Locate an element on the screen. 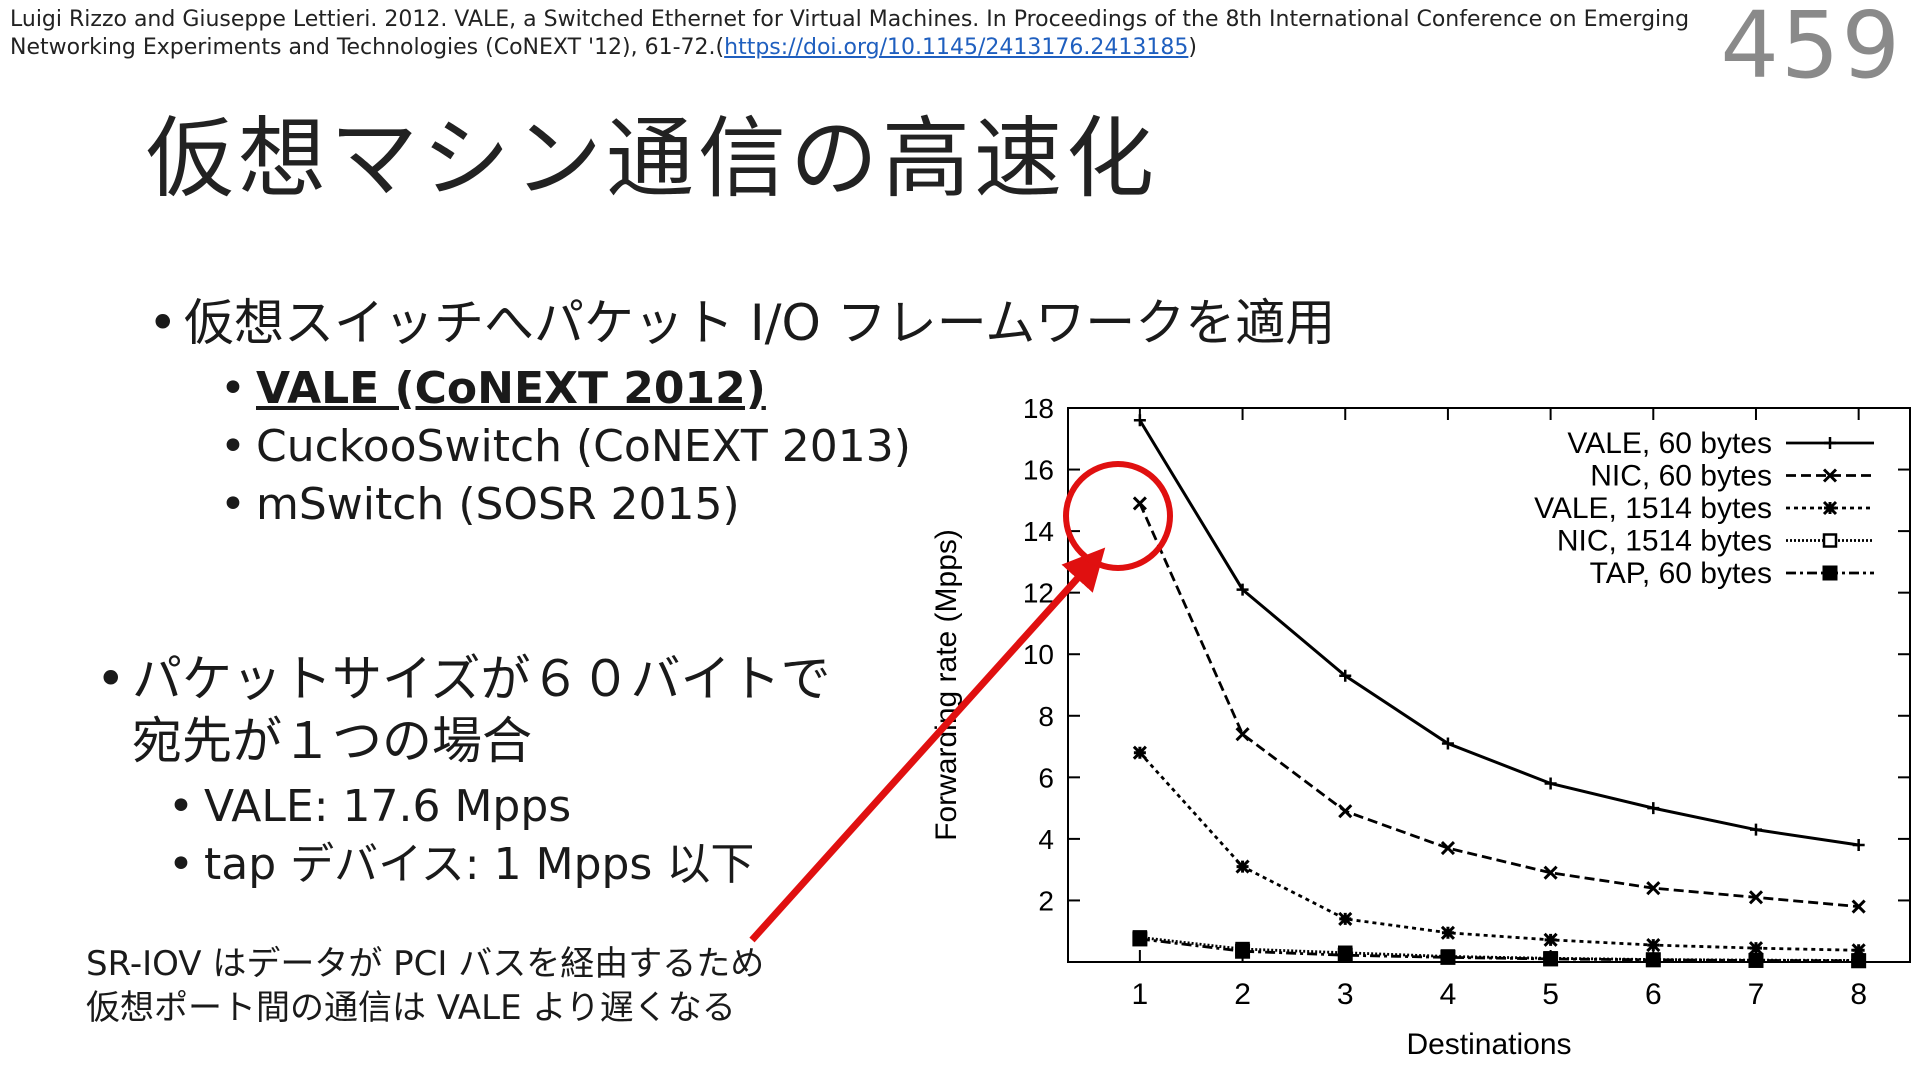 Image resolution: width=1920 pixels, height=1080 pixels. sub-item-tap-rate: • tap デバイス: 1 Mpps 以下 is located at coordinates (461, 865).